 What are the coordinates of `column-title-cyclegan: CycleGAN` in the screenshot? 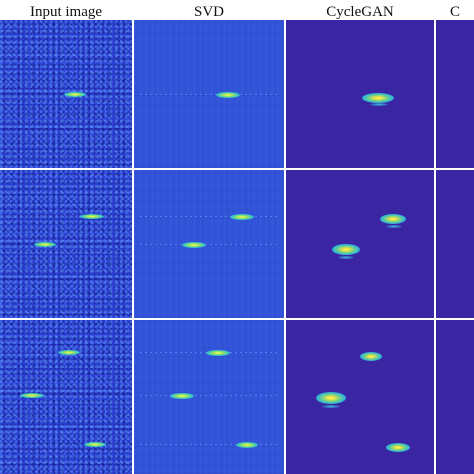 It's located at (360, 12).